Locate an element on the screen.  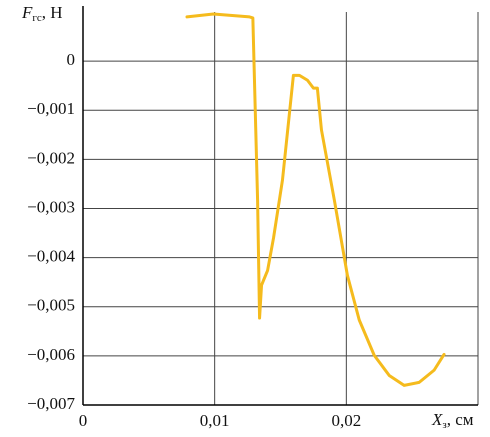
x-axis-label: Xз, см is located at coordinates (452, 420).